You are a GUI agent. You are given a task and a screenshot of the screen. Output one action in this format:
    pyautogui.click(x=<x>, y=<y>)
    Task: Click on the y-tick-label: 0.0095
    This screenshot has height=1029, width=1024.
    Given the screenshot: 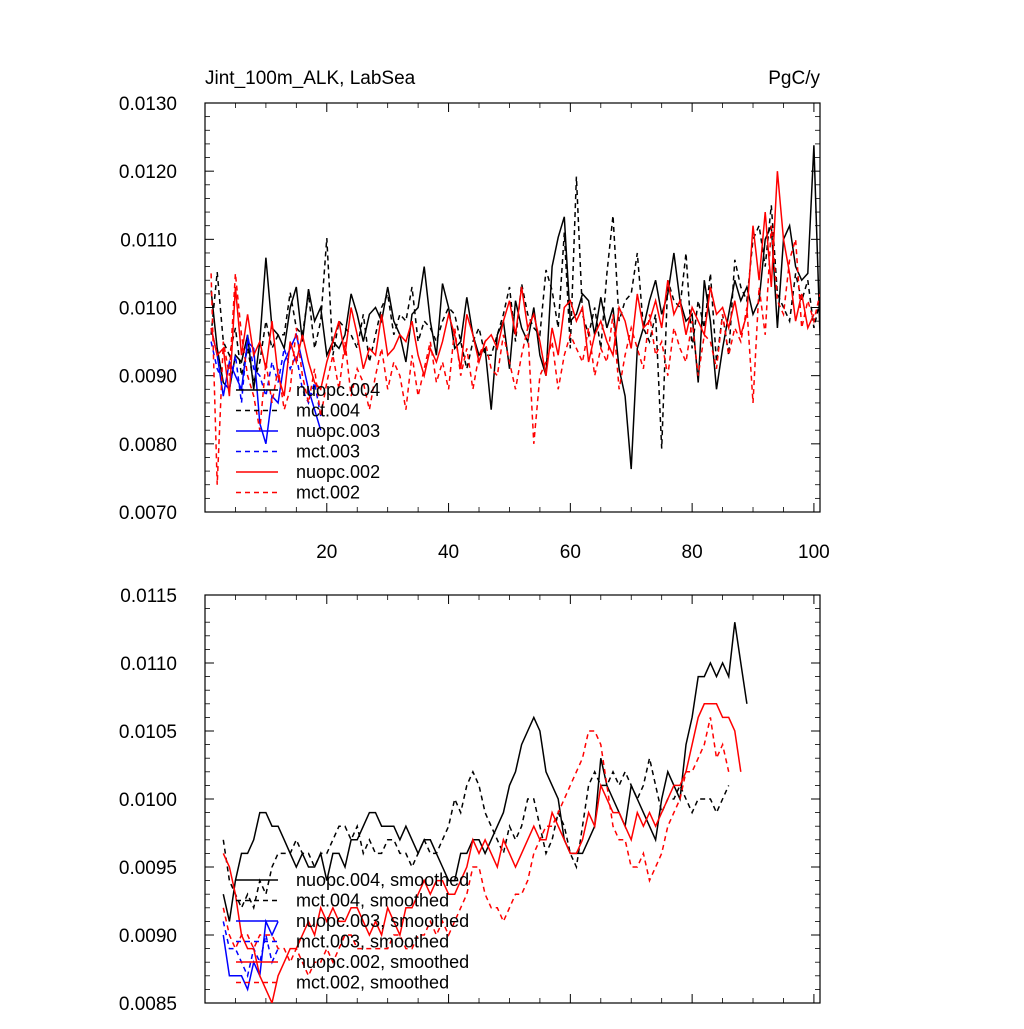 What is the action you would take?
    pyautogui.click(x=148, y=868)
    